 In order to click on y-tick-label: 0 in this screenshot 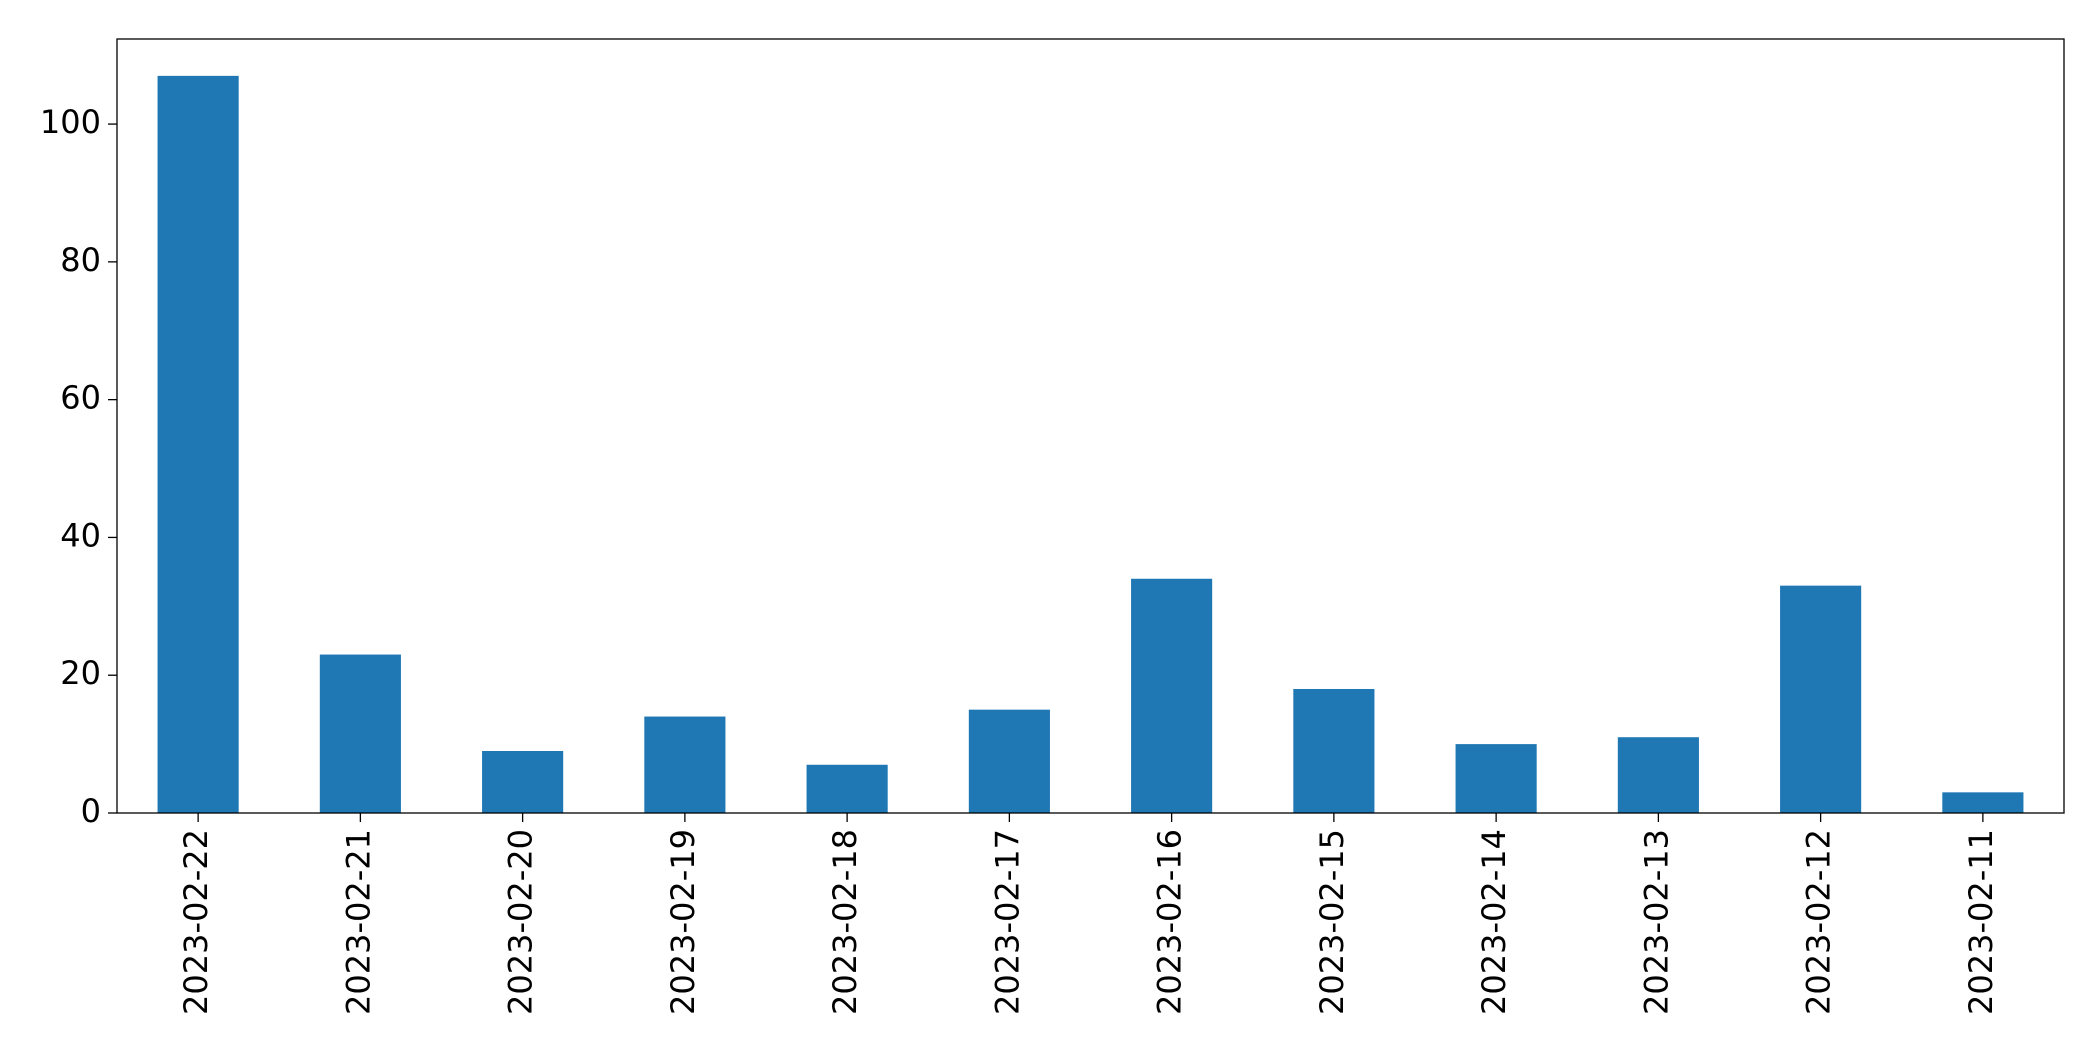, I will do `click(91, 811)`.